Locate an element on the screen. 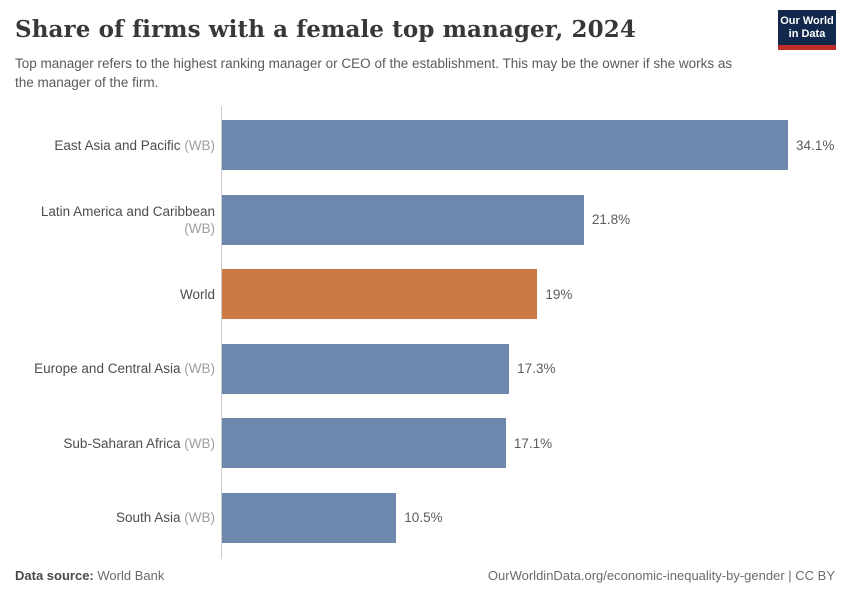 The height and width of the screenshot is (600, 850). bar-track: 19% is located at coordinates (535, 294).